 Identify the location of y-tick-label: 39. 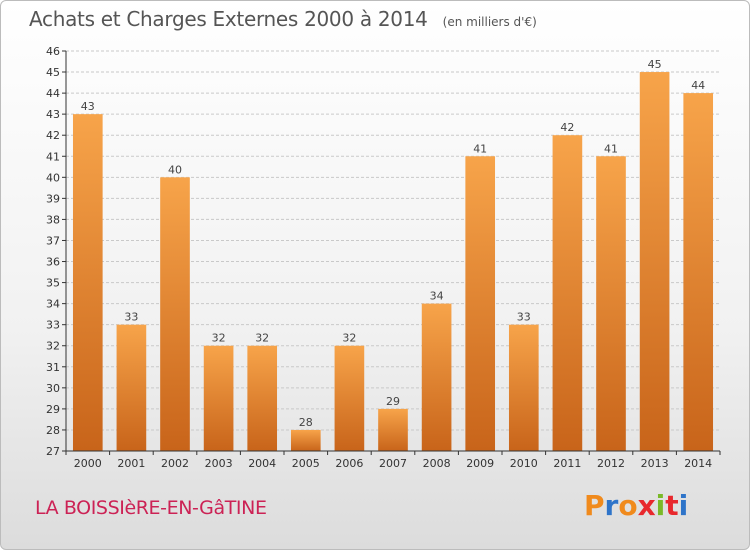
(53, 198).